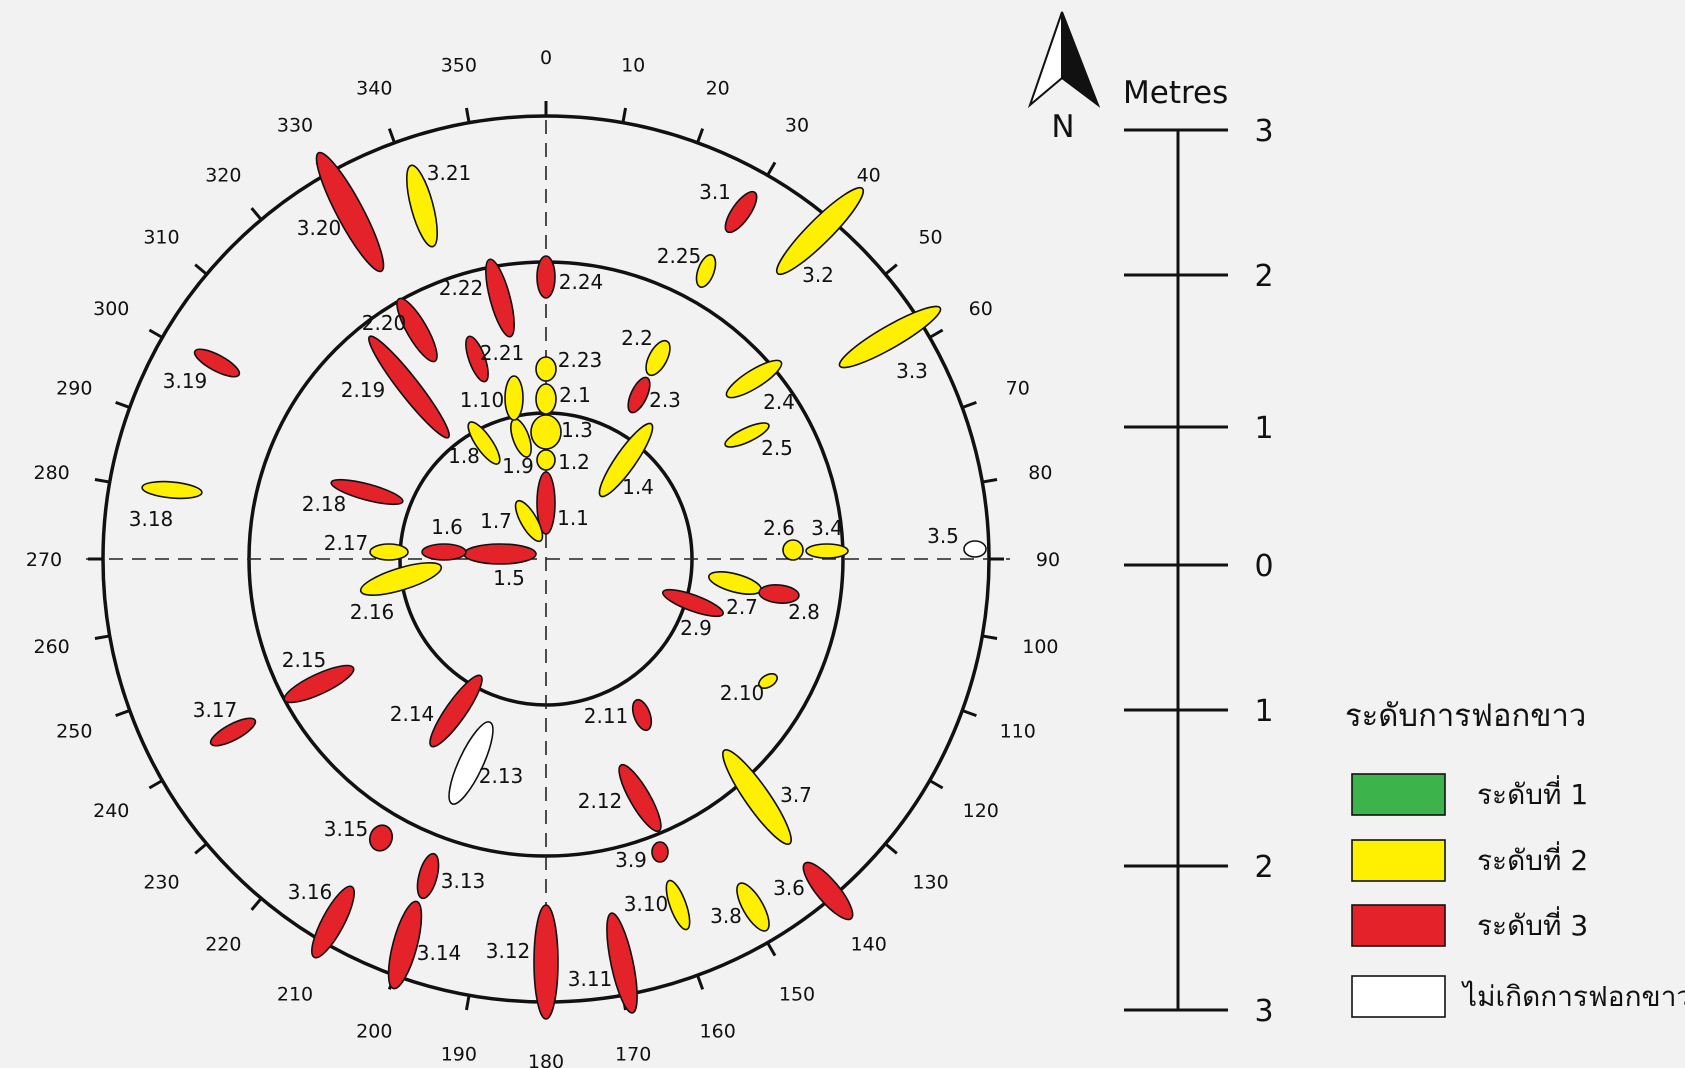  What do you see at coordinates (295, 125) in the screenshot?
I see `degree-label: 330` at bounding box center [295, 125].